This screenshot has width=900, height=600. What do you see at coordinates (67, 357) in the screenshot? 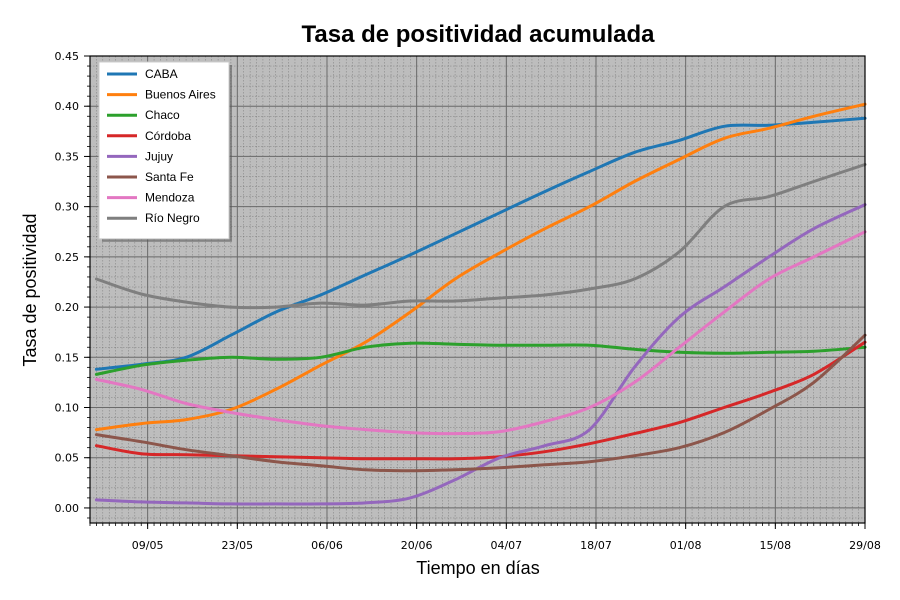
I see `y-tick-label: 0.15` at bounding box center [67, 357].